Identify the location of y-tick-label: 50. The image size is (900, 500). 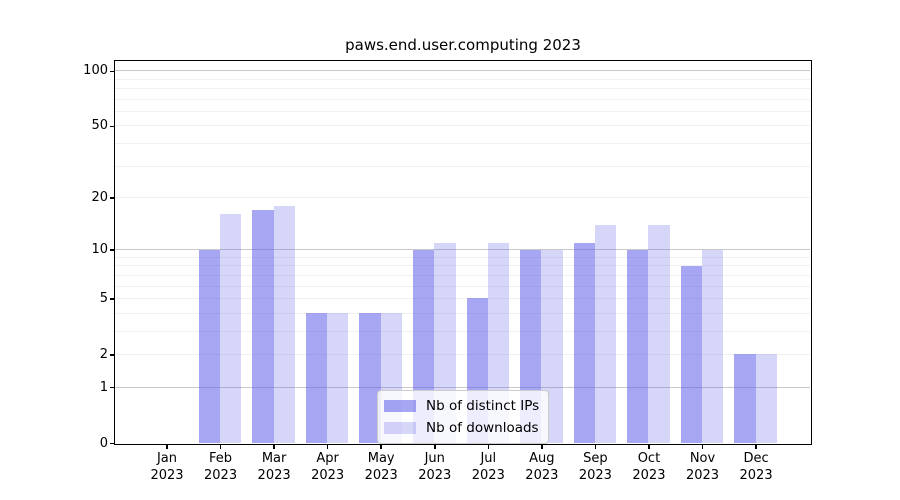
(99, 126).